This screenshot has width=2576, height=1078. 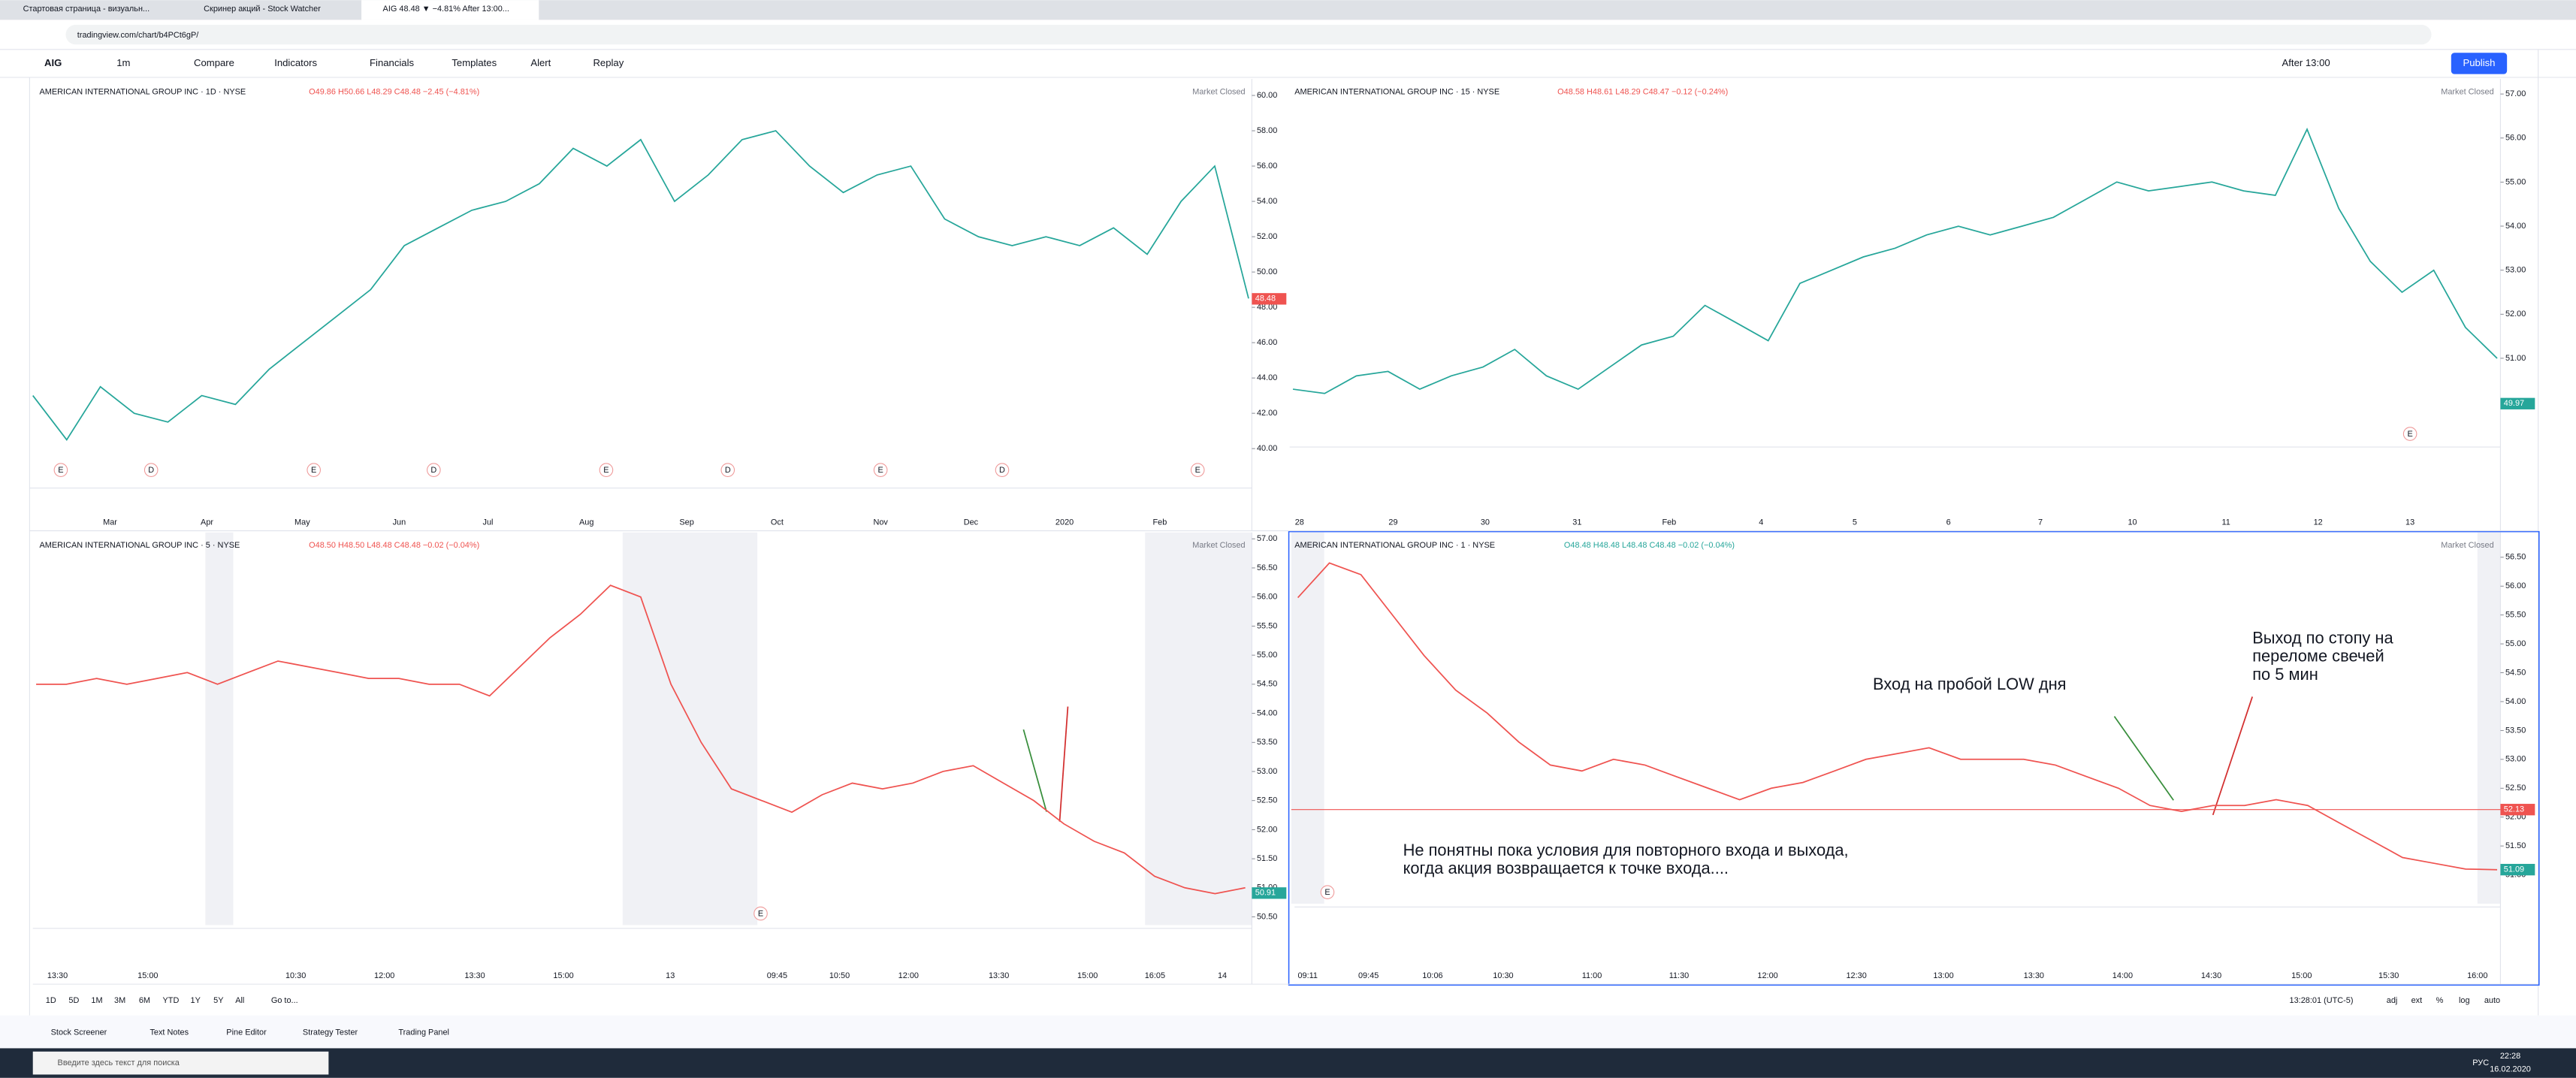 What do you see at coordinates (57, 975) in the screenshot?
I see `x-tick-label: 13:30` at bounding box center [57, 975].